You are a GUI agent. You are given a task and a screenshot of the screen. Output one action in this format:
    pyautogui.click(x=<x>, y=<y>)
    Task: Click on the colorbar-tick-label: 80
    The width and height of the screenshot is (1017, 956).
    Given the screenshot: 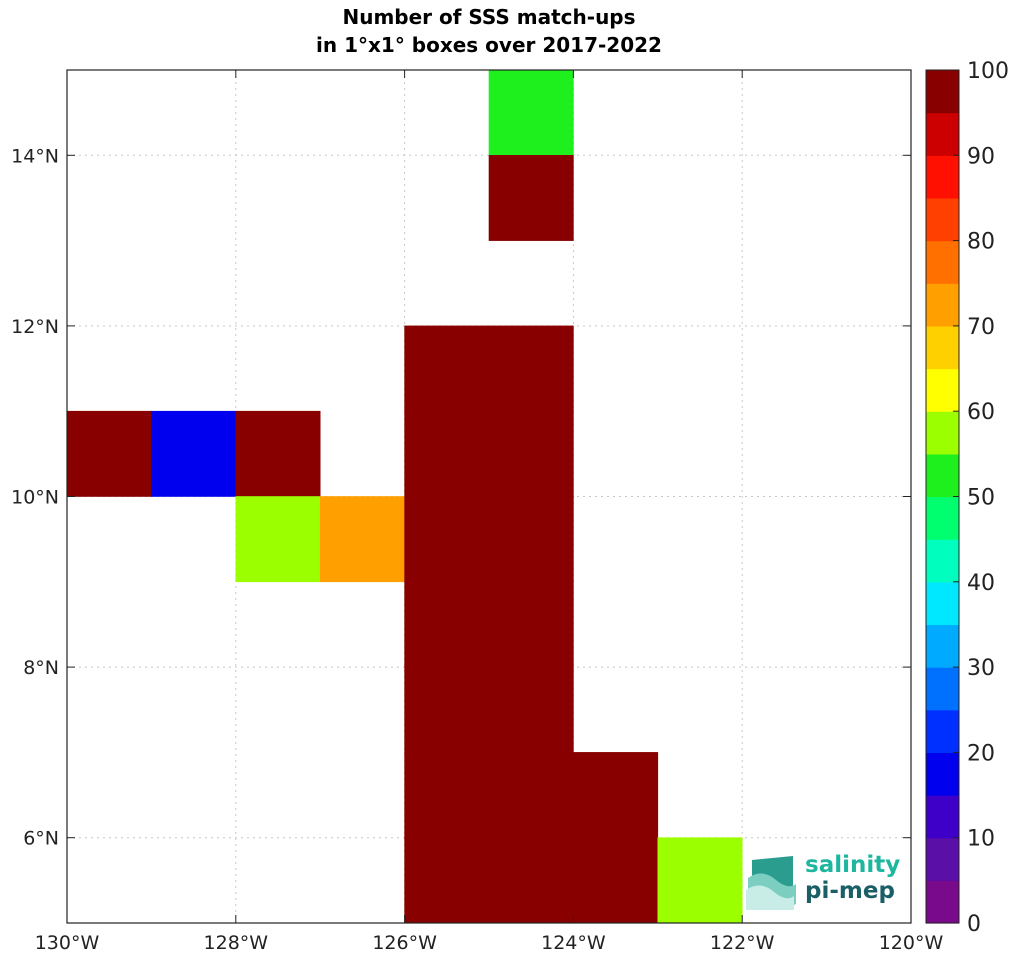 What is the action you would take?
    pyautogui.click(x=981, y=242)
    